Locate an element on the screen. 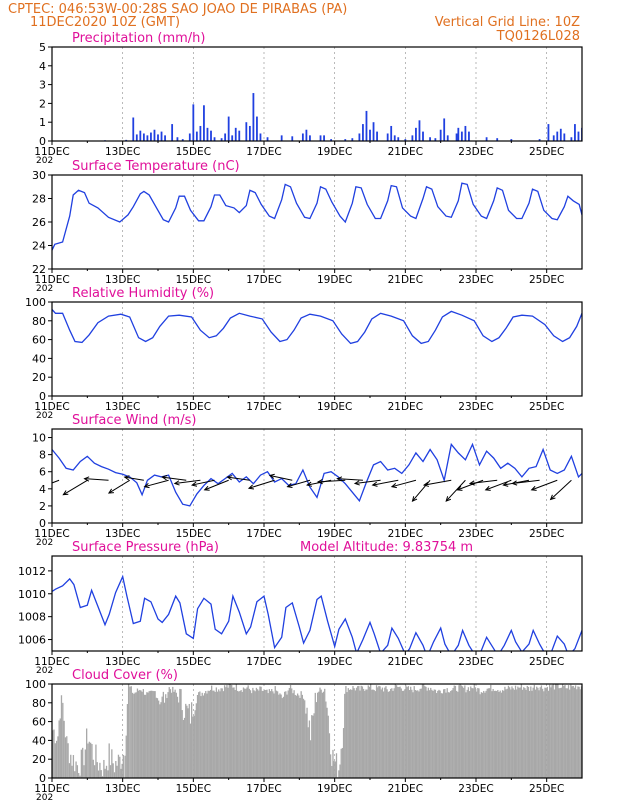  y-tick-label: 80 is located at coordinates (39, 321).